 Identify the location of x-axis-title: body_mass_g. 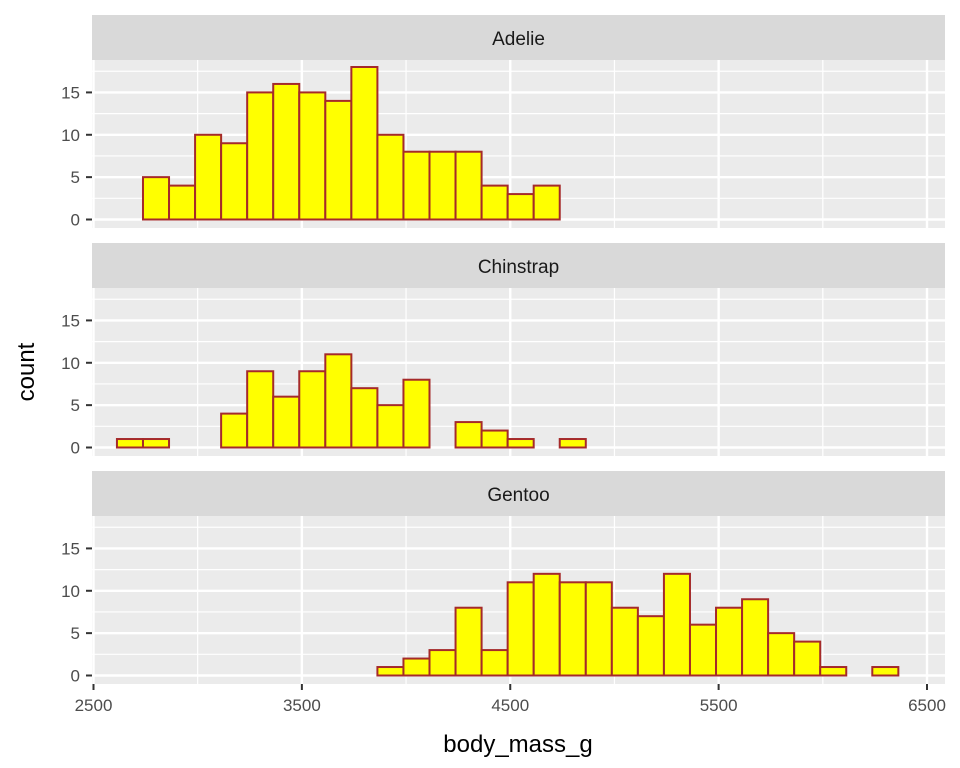
(517, 744).